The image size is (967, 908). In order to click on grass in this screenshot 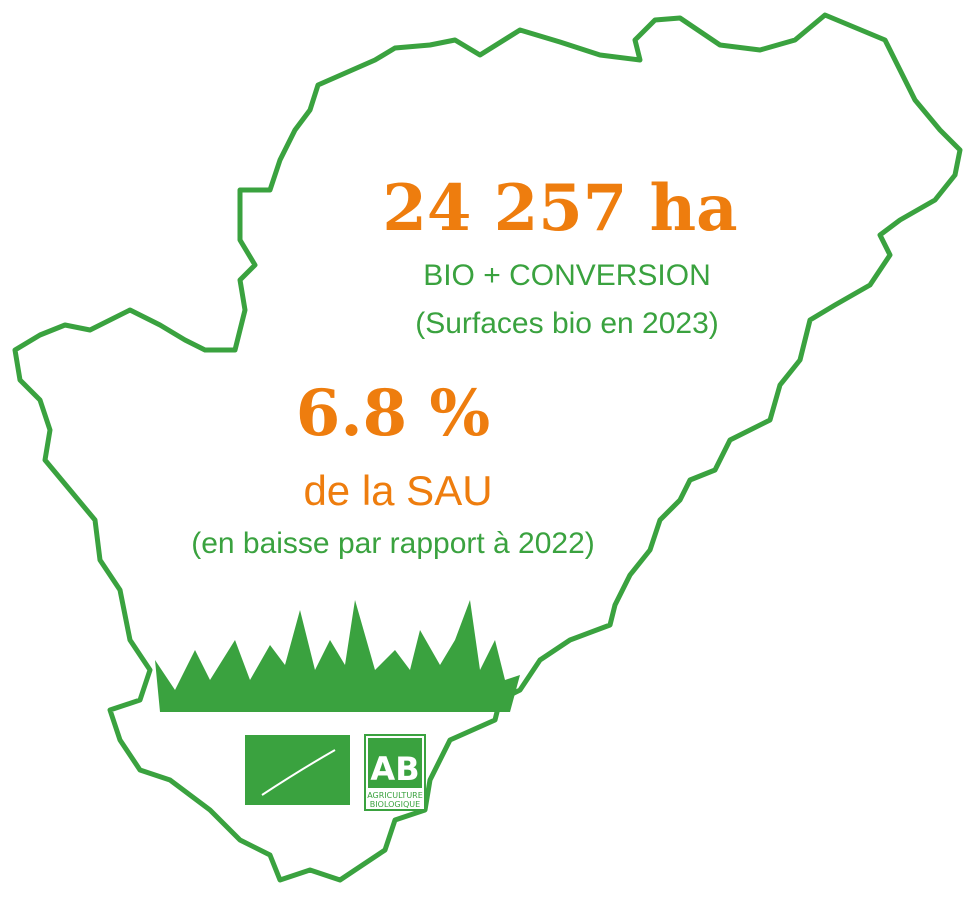, I will do `click(337, 656)`.